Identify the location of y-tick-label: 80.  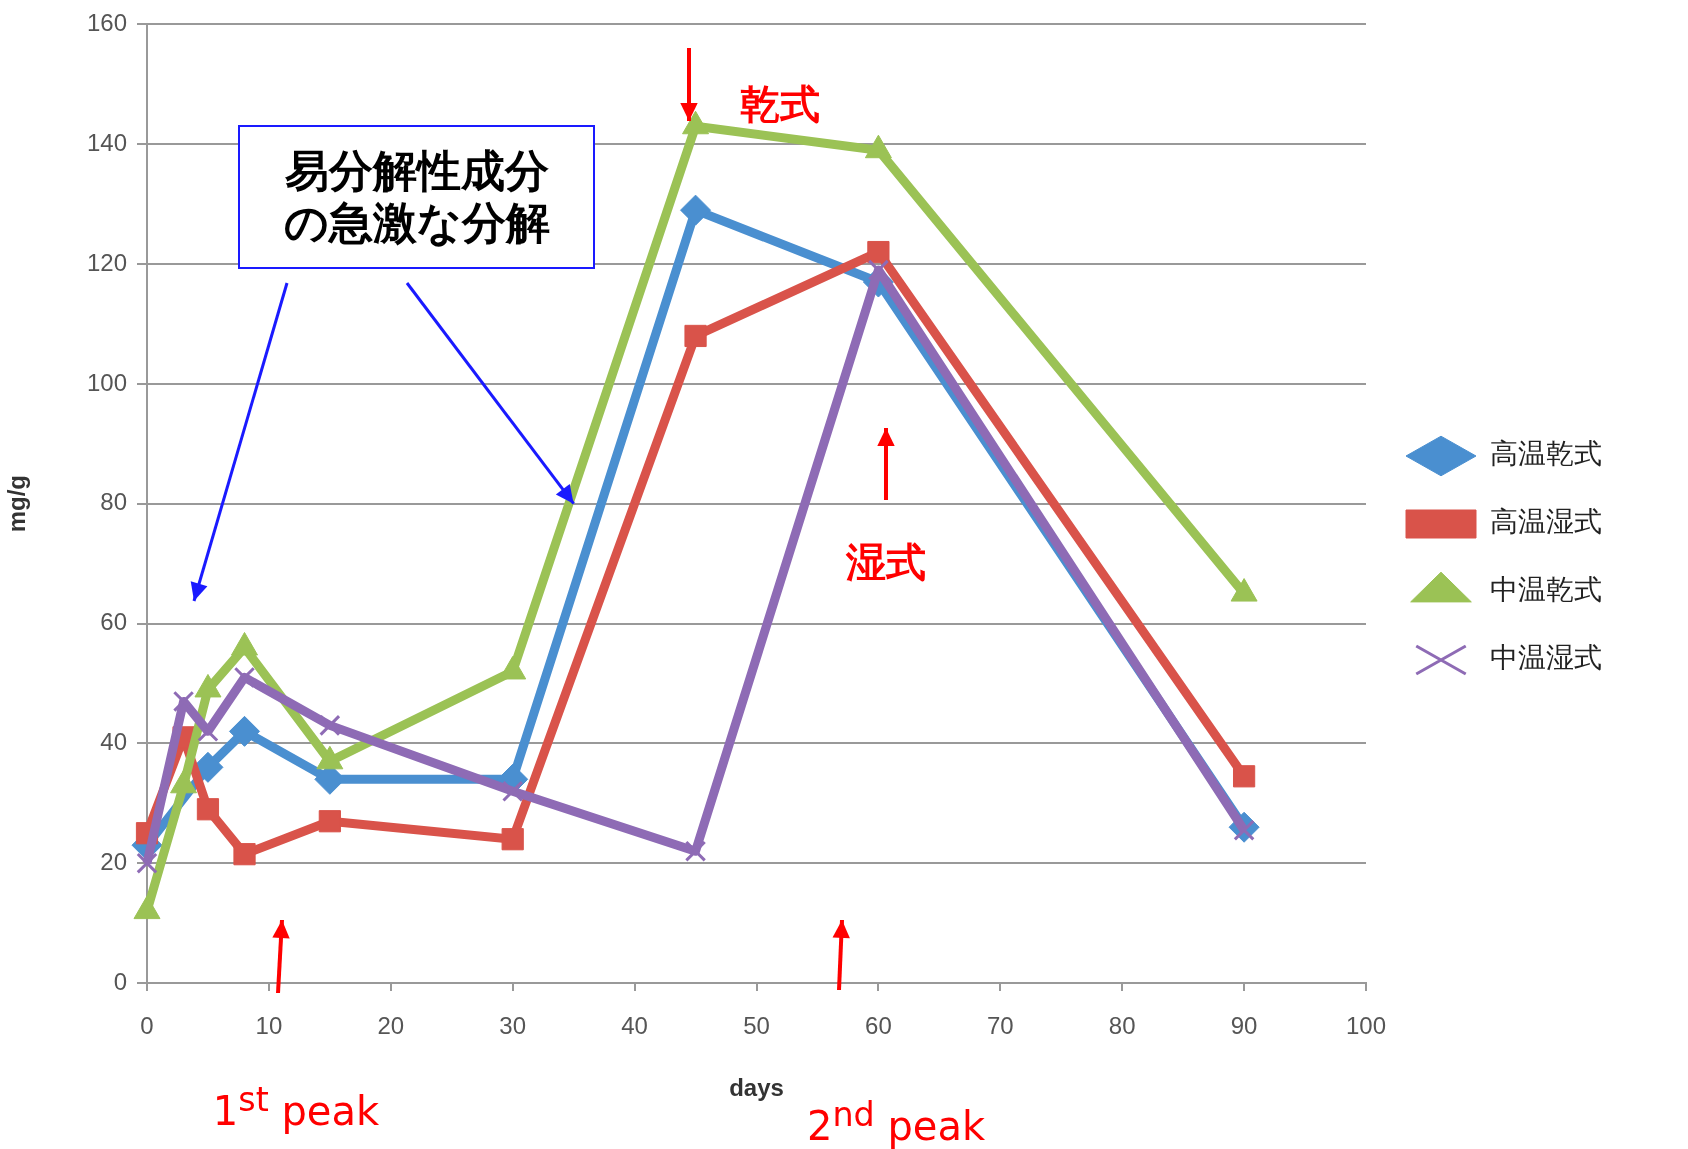
(113, 502).